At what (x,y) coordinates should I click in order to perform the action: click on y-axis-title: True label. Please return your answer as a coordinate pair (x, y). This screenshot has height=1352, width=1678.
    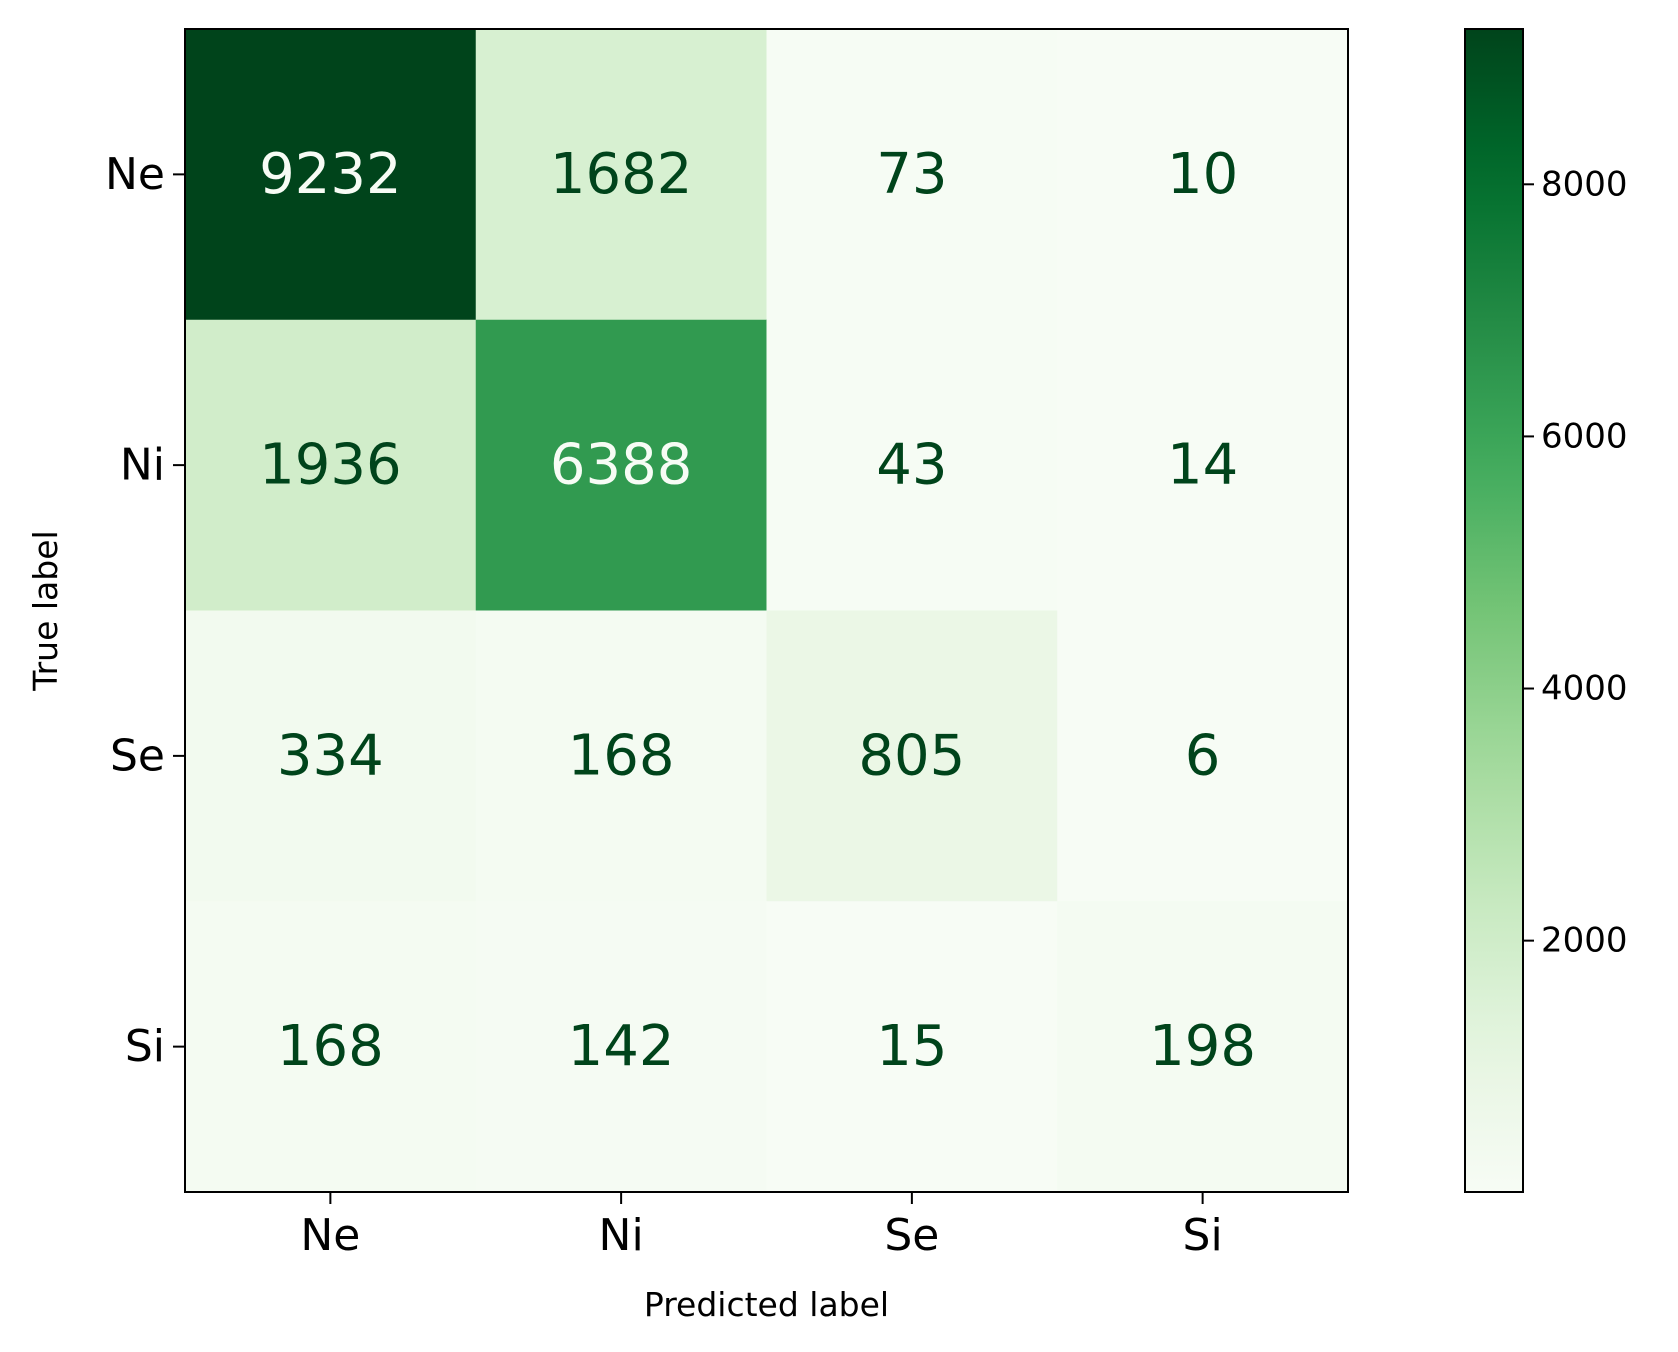
    Looking at the image, I should click on (45, 610).